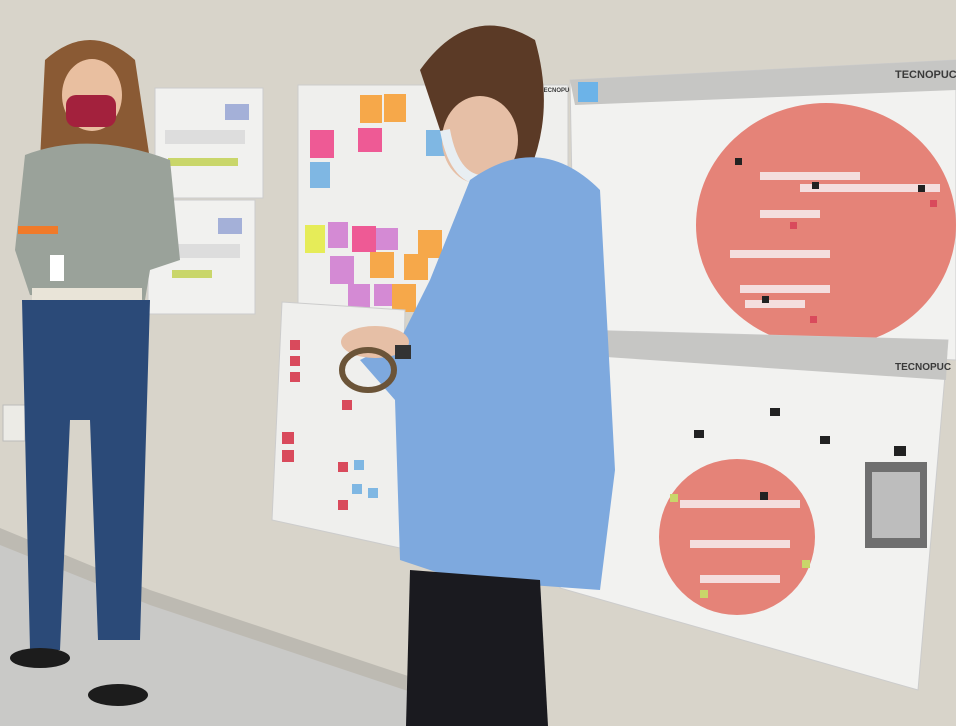 The width and height of the screenshot is (956, 726). Describe the element at coordinates (86, 475) in the screenshot. I see `jeans` at that location.